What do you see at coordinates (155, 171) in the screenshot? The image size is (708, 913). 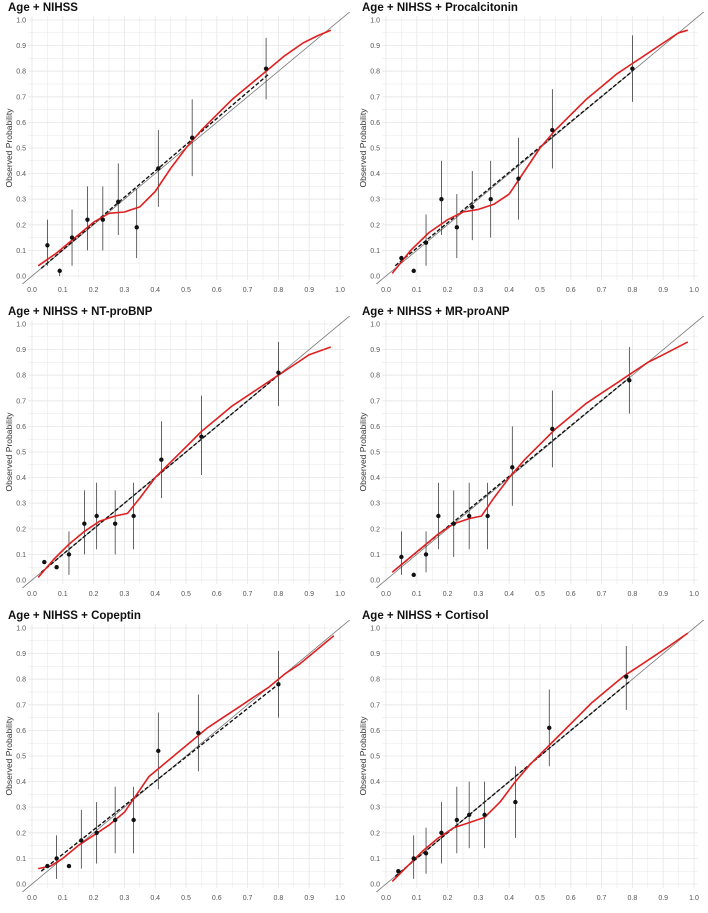 I see `linear-fit-line` at bounding box center [155, 171].